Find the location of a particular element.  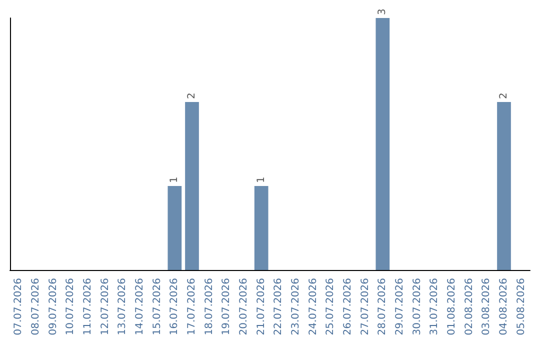

x-tick-label: 11.07.2026 is located at coordinates (88, 307).